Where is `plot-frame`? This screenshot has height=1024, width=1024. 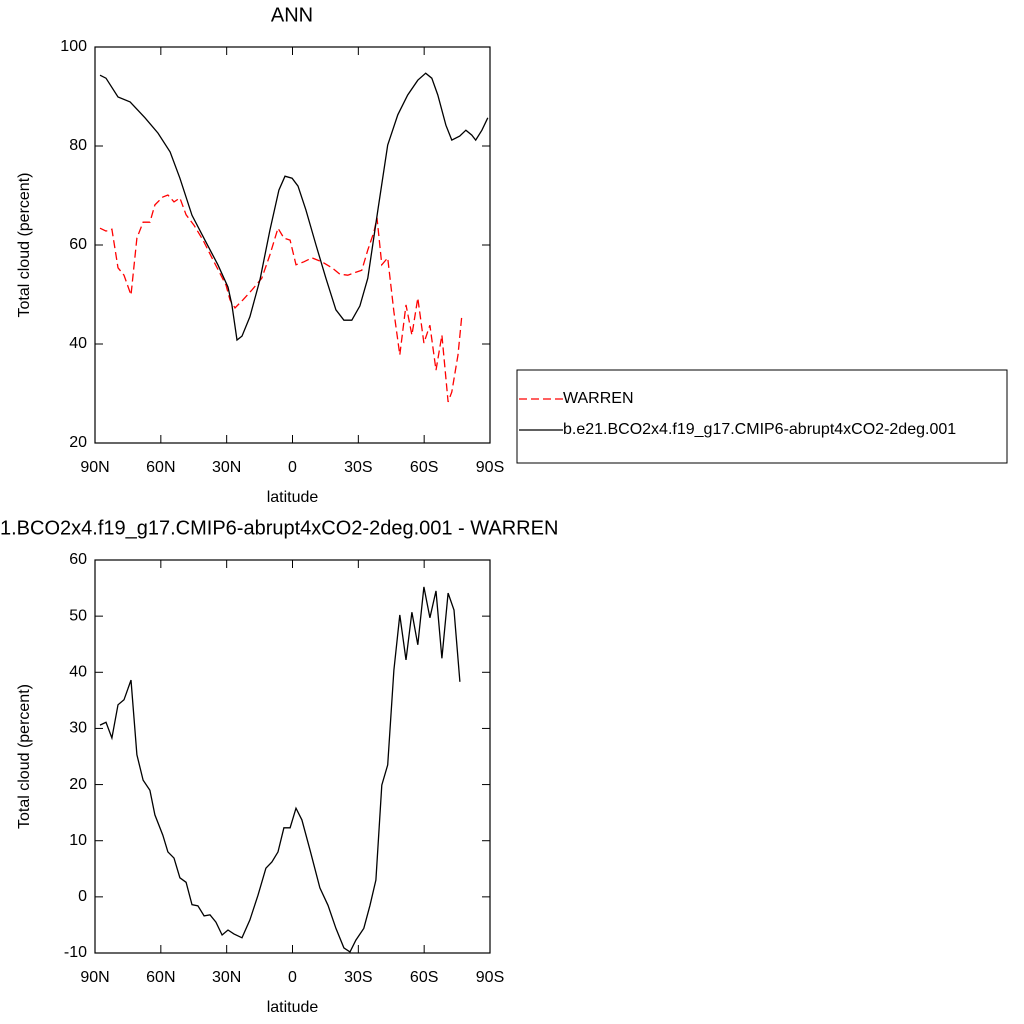
plot-frame is located at coordinates (292, 756).